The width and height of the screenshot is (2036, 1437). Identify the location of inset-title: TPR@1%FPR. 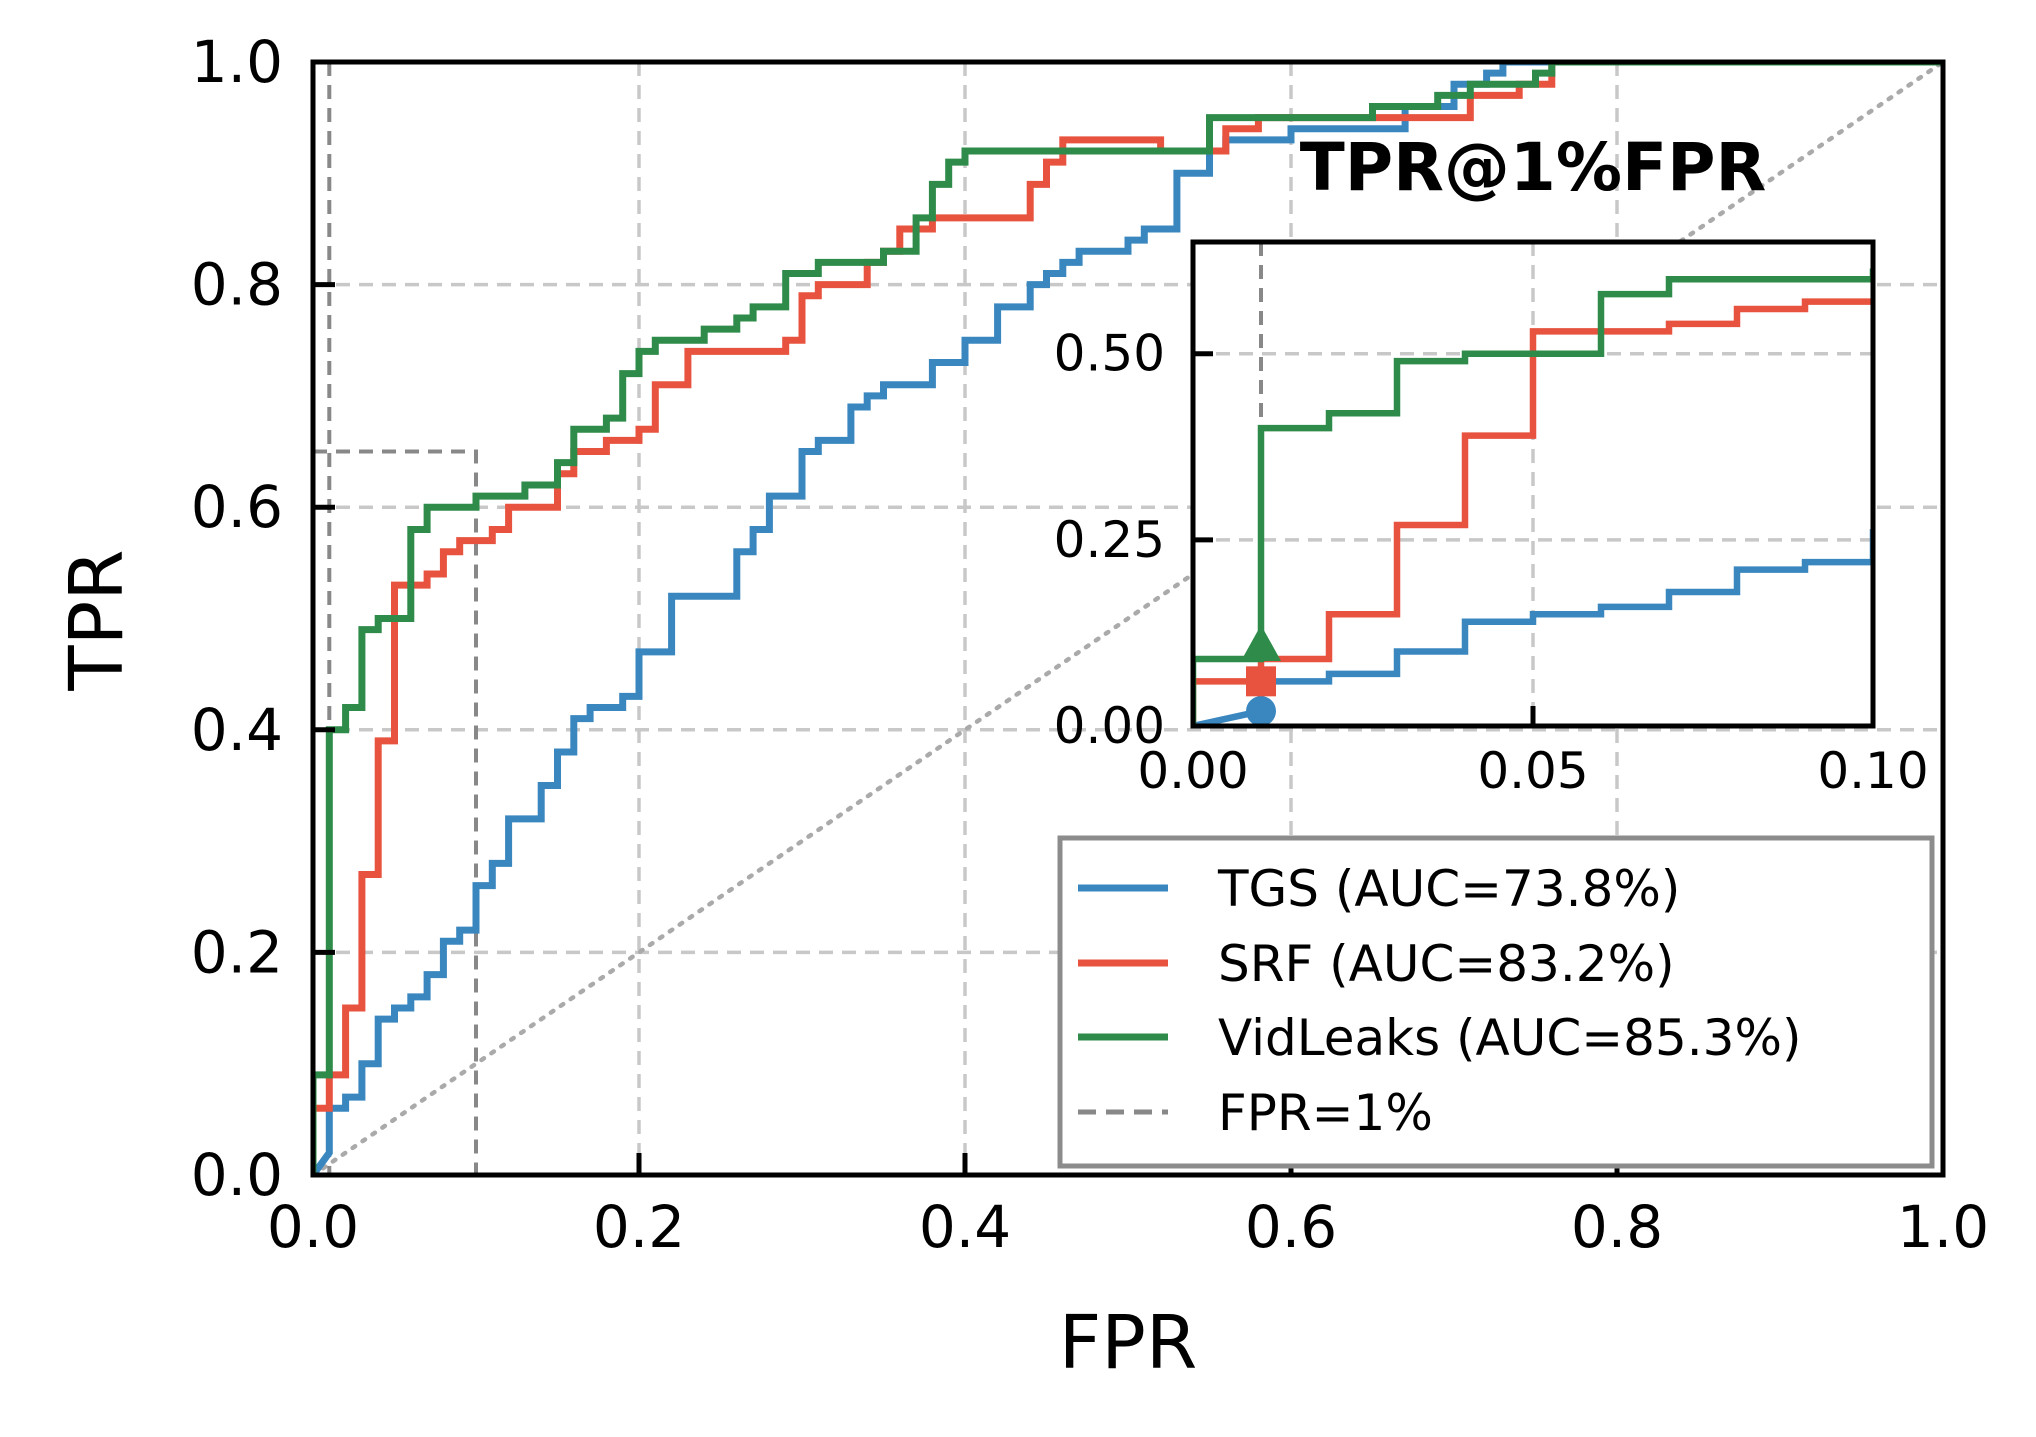
(1533, 167).